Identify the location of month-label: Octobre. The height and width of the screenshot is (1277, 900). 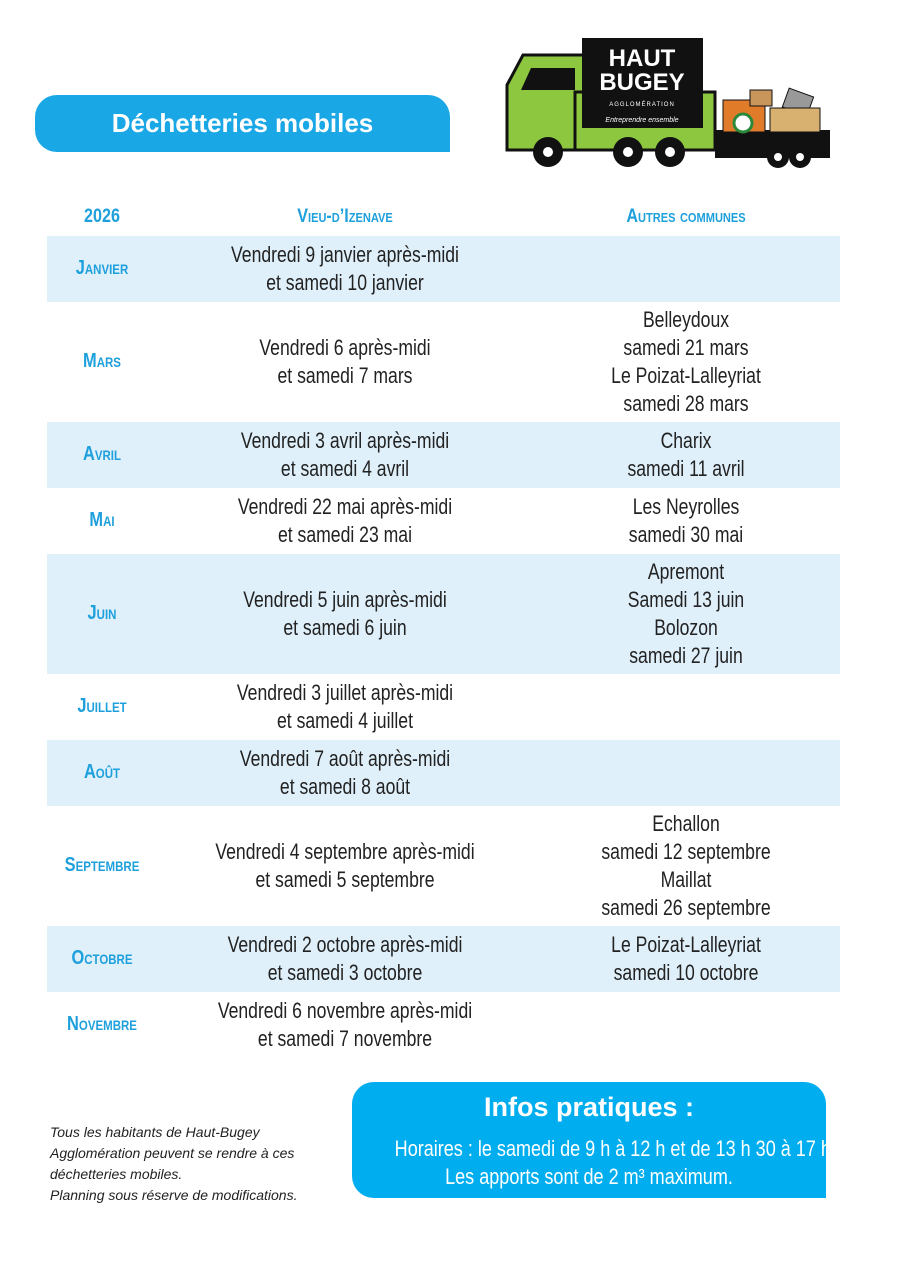
(102, 958).